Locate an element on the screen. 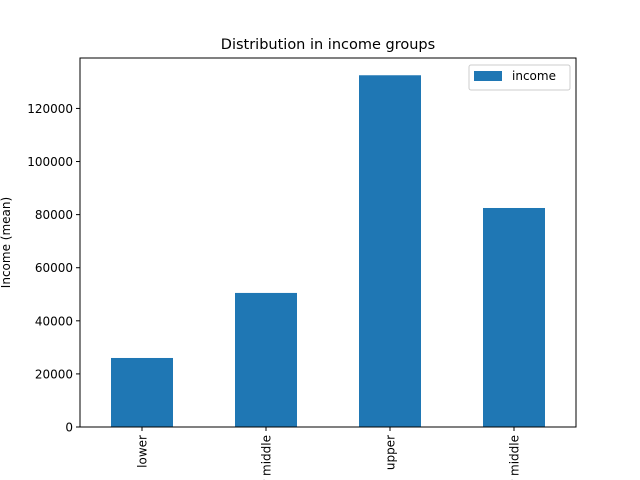 Image resolution: width=640 pixels, height=480 pixels. bar-lower-middle is located at coordinates (266, 359).